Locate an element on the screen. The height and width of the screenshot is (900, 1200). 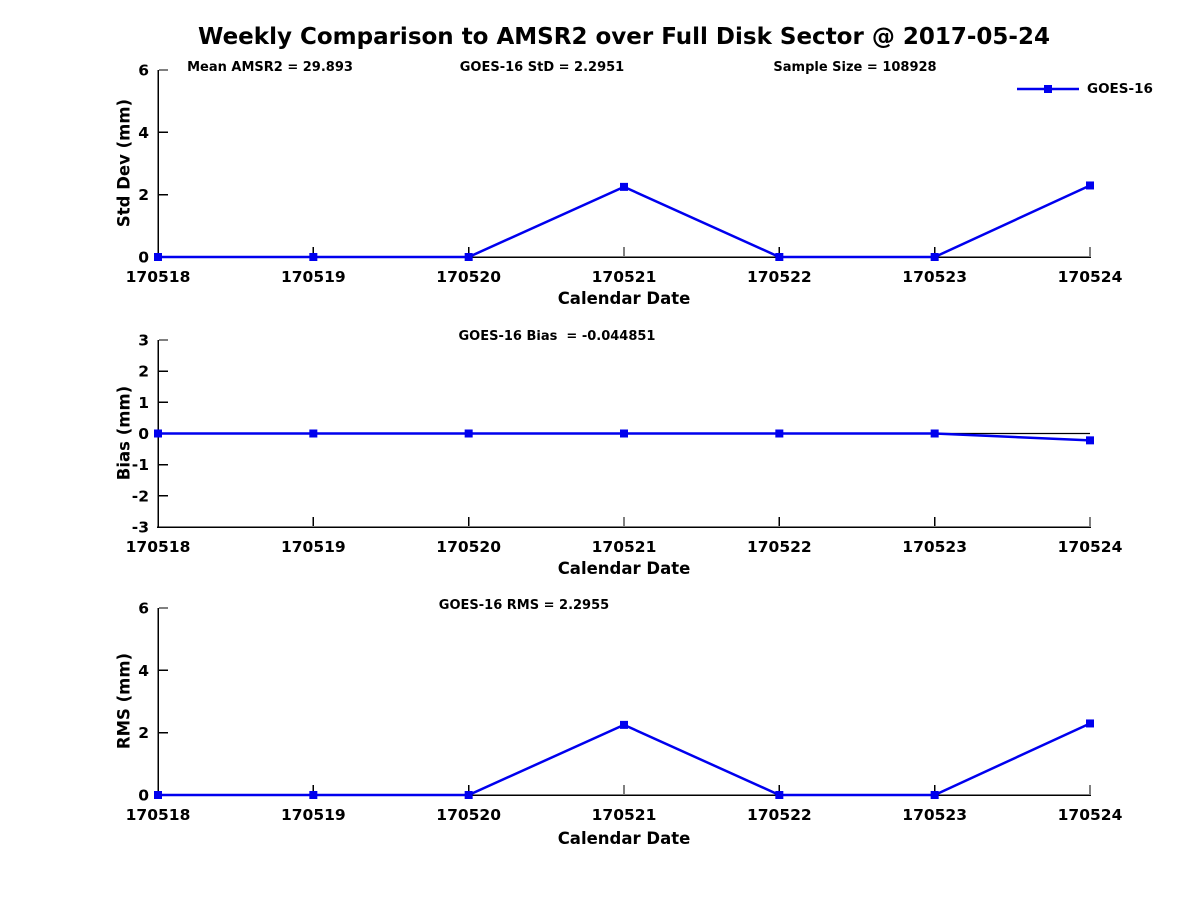
stddev-y-axis-title: Std Dev (mm) is located at coordinates (124, 163).